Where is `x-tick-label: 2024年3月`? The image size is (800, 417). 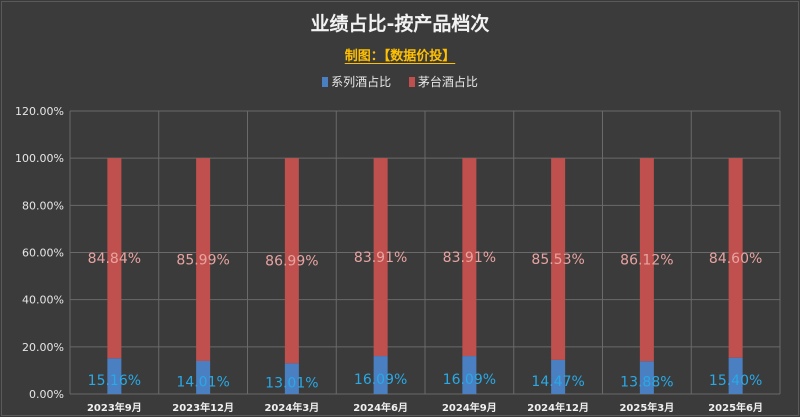 x-tick-label: 2024年3月 is located at coordinates (291, 407).